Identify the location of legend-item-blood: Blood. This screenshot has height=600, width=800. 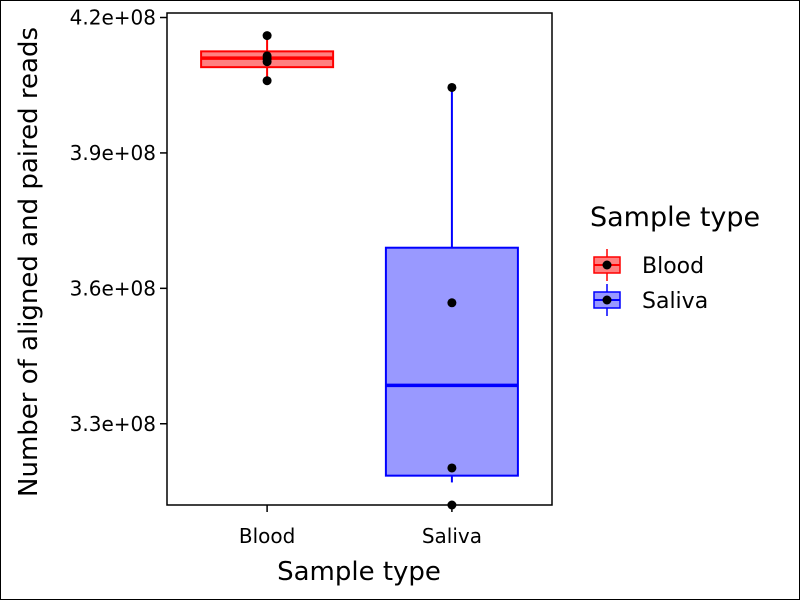
(648, 265).